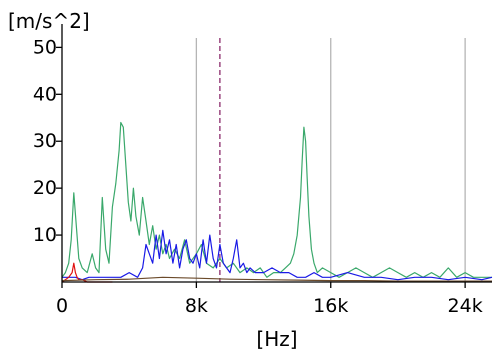 The image size is (494, 353). I want to click on x-tick-label-0: 0, so click(62, 306).